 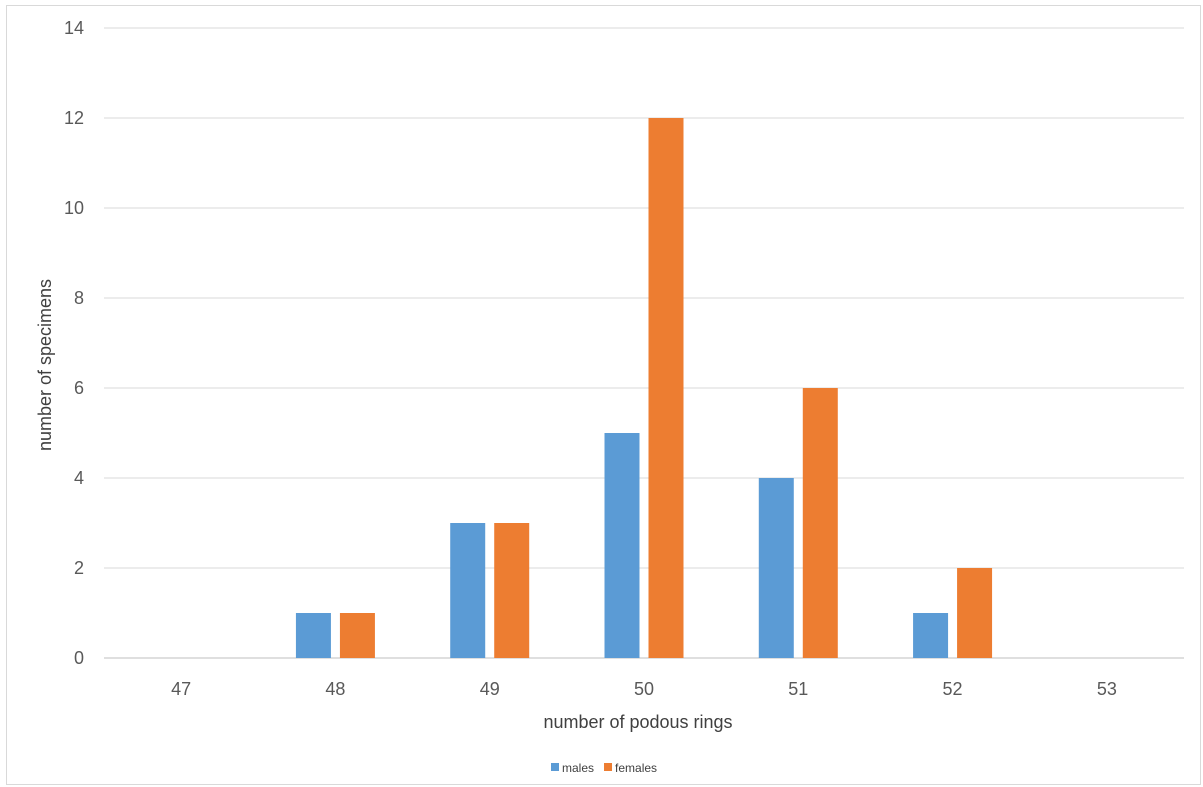 I want to click on x-tick-label: 47, so click(x=181, y=689).